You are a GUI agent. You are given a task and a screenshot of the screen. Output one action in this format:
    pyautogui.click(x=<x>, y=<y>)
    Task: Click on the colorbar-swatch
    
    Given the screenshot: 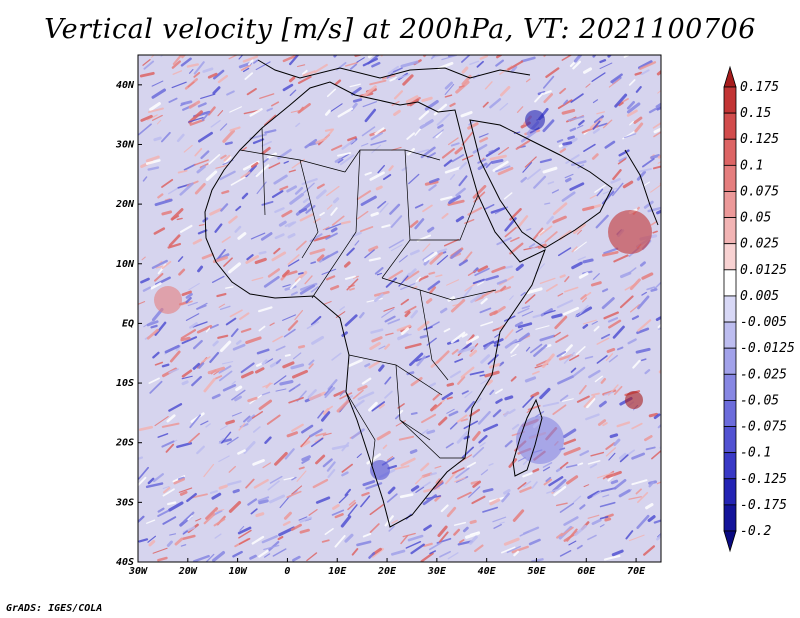 What is the action you would take?
    pyautogui.click(x=730, y=440)
    